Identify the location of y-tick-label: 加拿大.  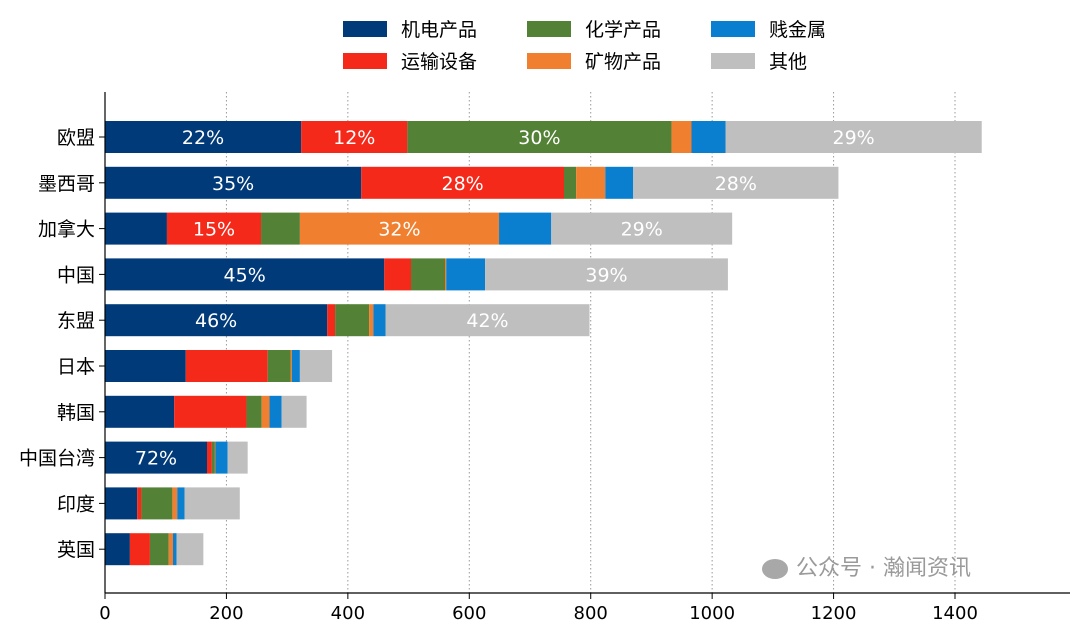
(66, 229).